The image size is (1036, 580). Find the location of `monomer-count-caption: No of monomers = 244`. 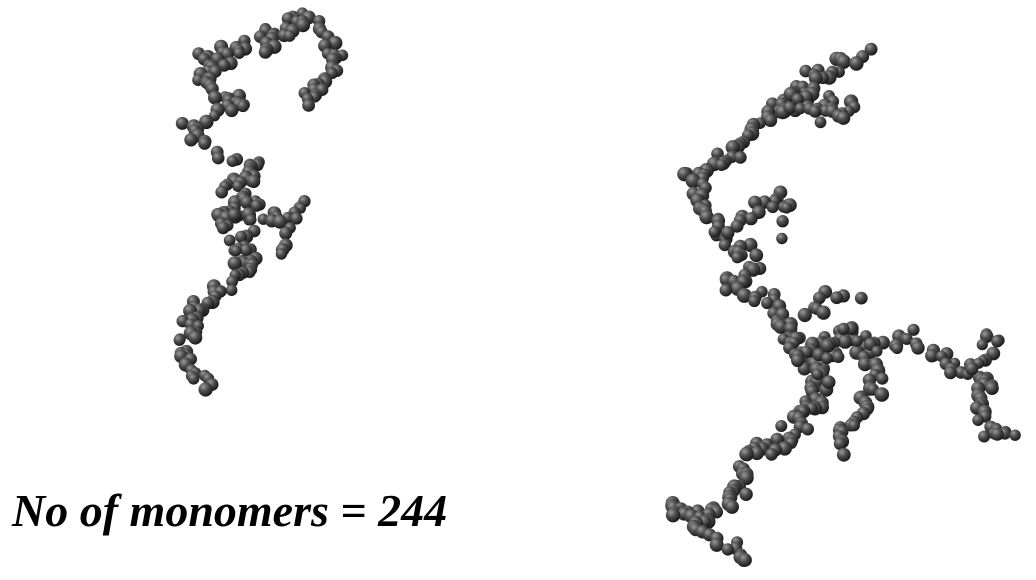

monomer-count-caption: No of monomers = 244 is located at coordinates (230, 510).